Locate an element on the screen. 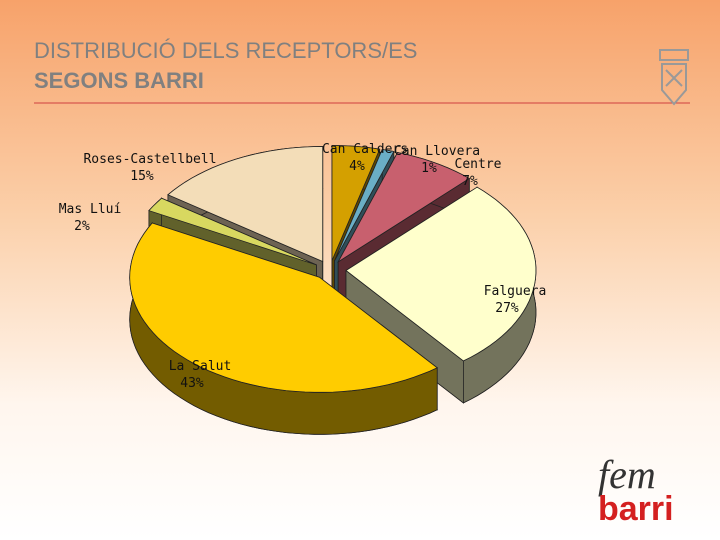  value-label: 43% is located at coordinates (192, 383).